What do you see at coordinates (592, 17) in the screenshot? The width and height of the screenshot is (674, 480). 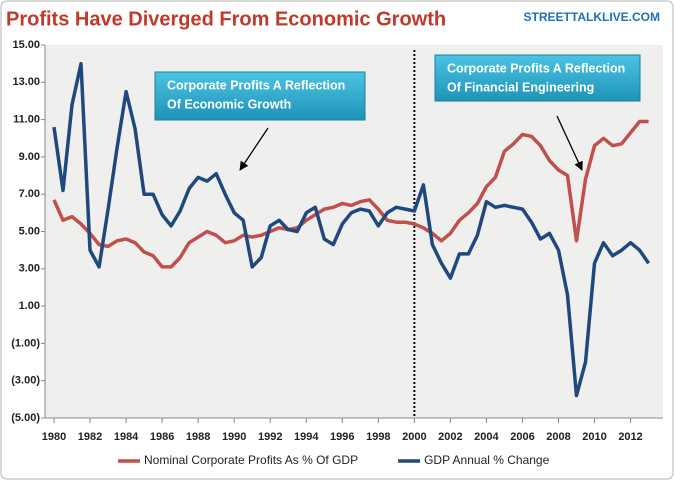 I see `source: STREETTALKLIVE.COM` at bounding box center [592, 17].